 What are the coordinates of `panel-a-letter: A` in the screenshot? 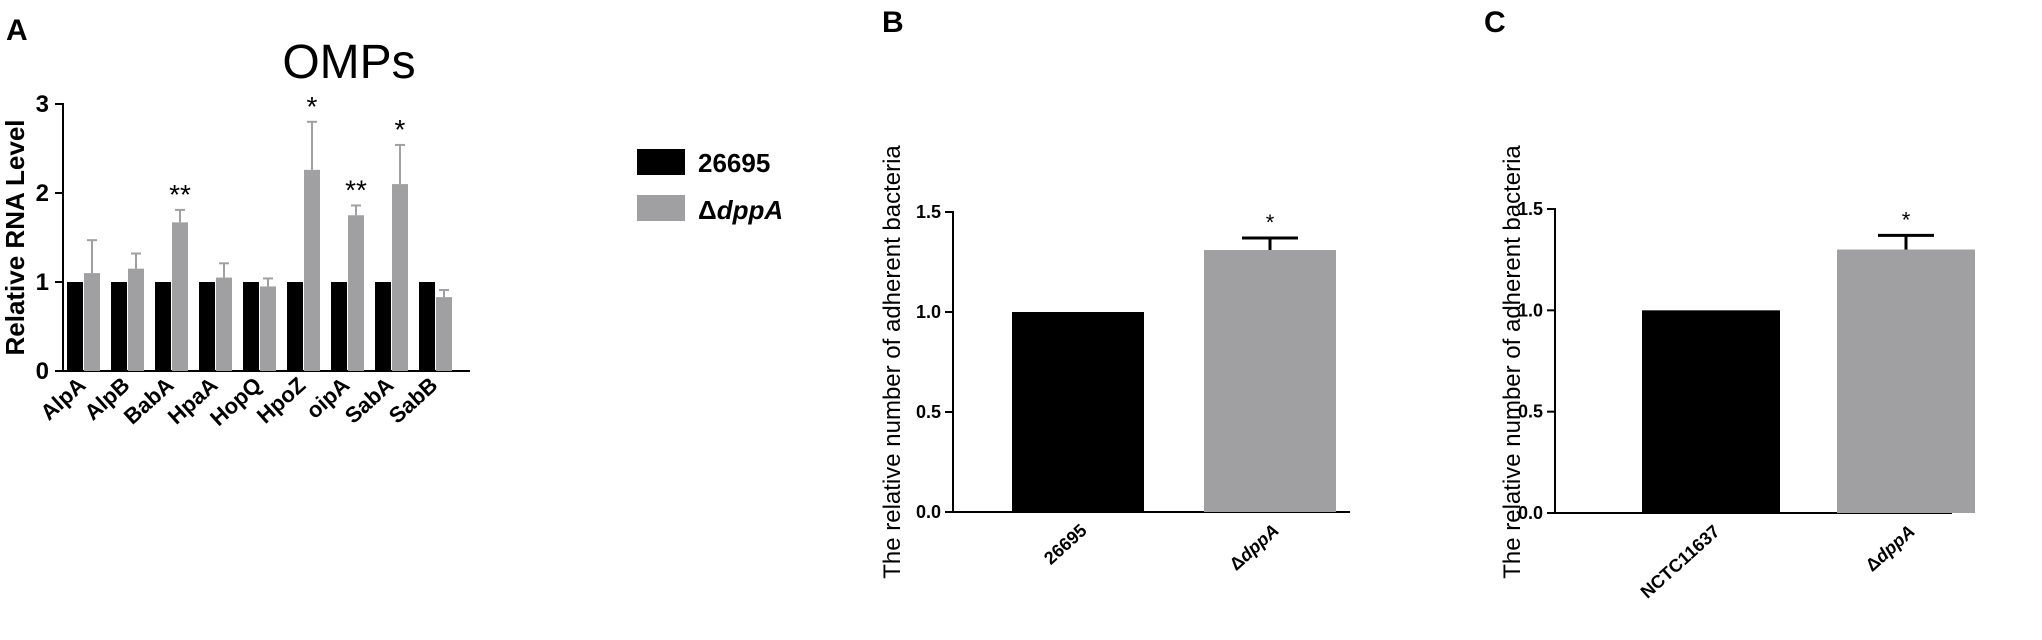 It's located at (17, 30).